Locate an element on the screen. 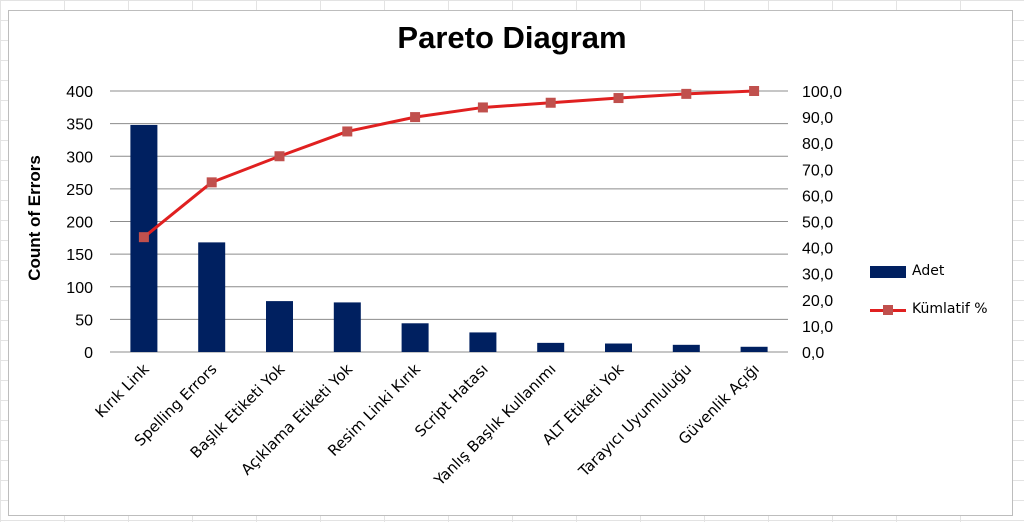  y2-tick-label: 30,0 is located at coordinates (817, 275).